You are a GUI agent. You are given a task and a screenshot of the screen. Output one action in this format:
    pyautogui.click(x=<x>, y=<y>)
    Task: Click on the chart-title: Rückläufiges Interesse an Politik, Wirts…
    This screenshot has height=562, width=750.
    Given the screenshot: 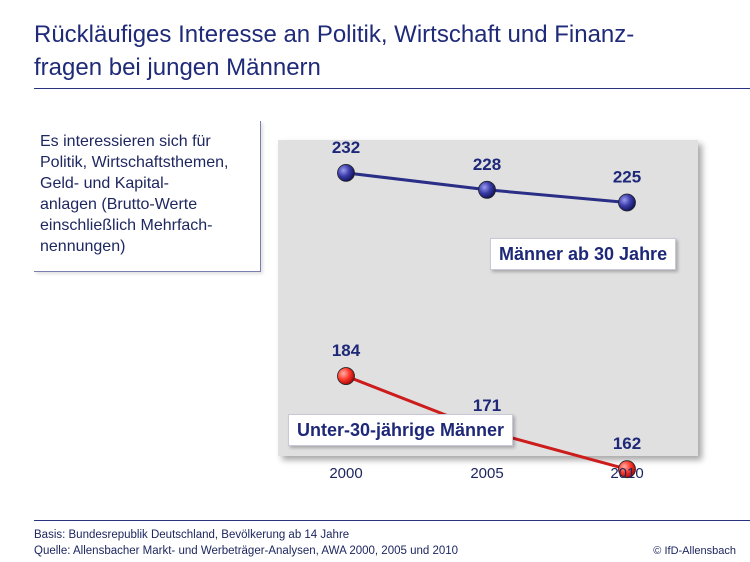 What is the action you would take?
    pyautogui.click(x=384, y=51)
    